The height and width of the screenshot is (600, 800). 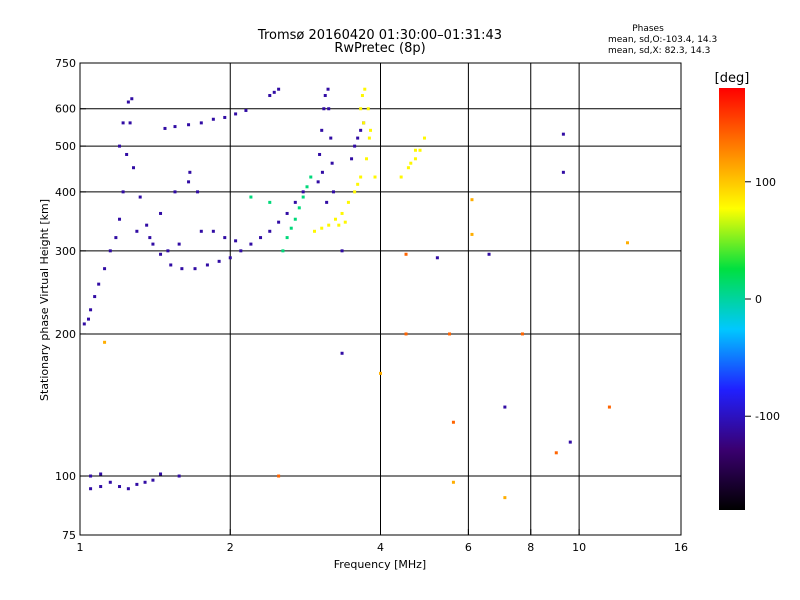 What do you see at coordinates (732, 78) in the screenshot?
I see `colorbar-label: [deg]` at bounding box center [732, 78].